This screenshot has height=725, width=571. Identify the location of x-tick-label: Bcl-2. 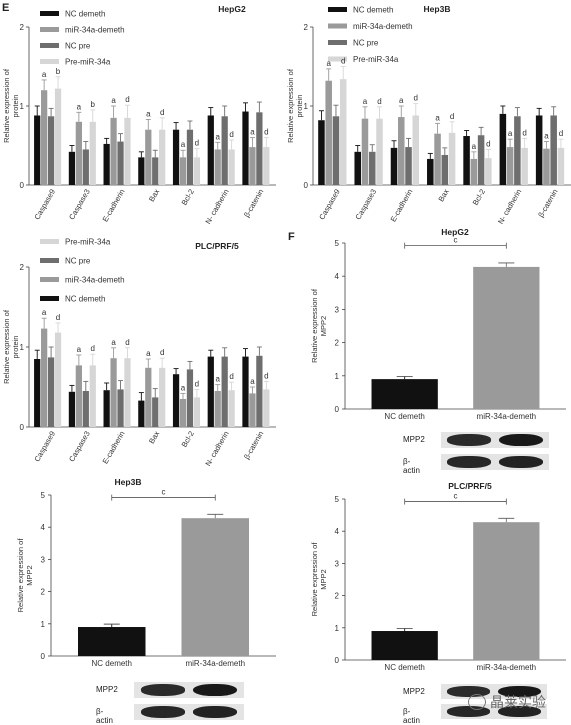
(188, 439).